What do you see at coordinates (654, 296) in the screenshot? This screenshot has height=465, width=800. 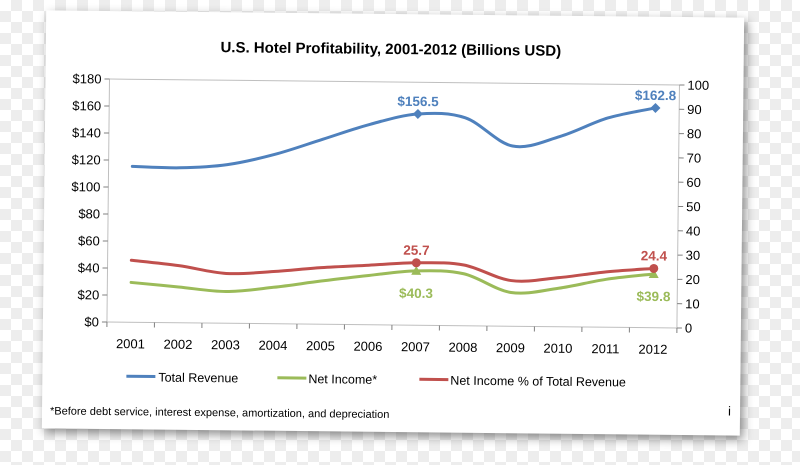 I see `data-label: $39.8` at bounding box center [654, 296].